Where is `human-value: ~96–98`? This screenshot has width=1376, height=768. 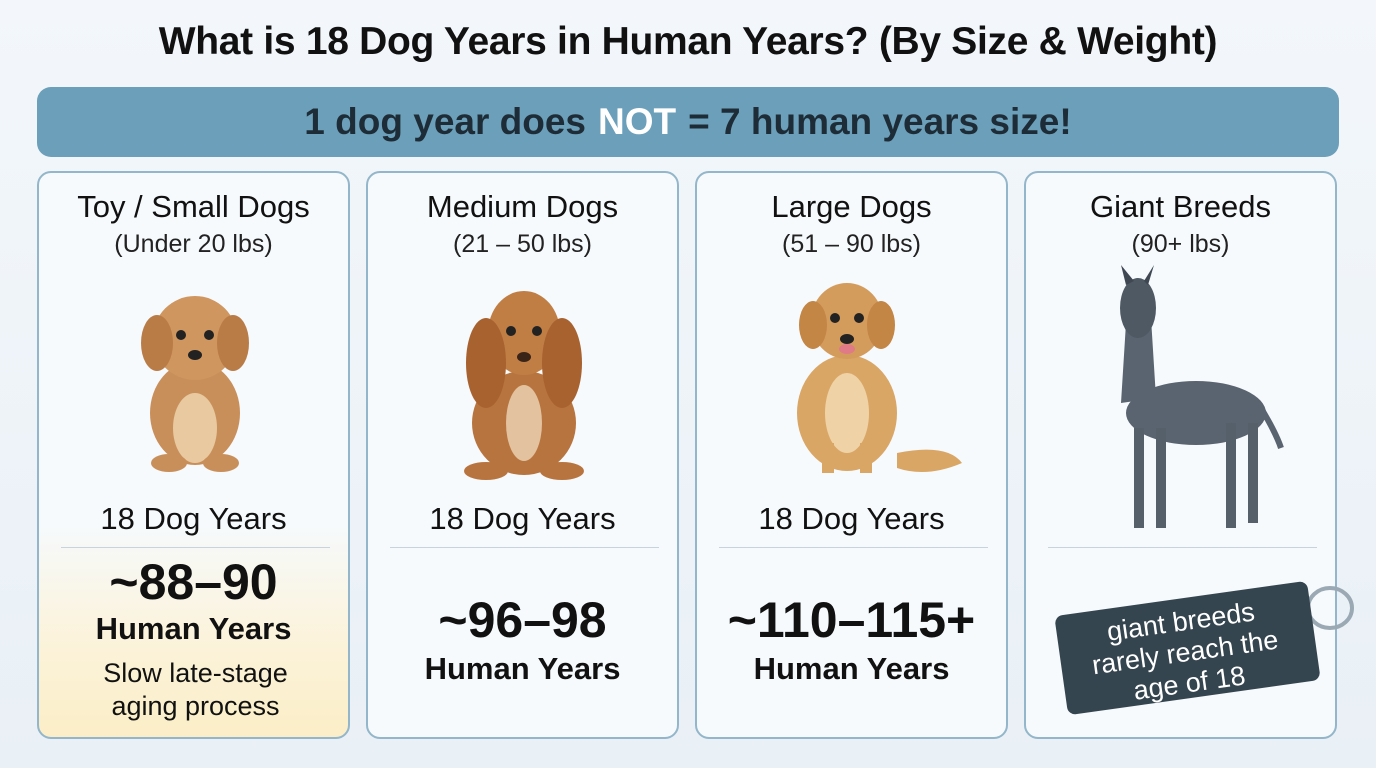
human-value: ~96–98 is located at coordinates (522, 620).